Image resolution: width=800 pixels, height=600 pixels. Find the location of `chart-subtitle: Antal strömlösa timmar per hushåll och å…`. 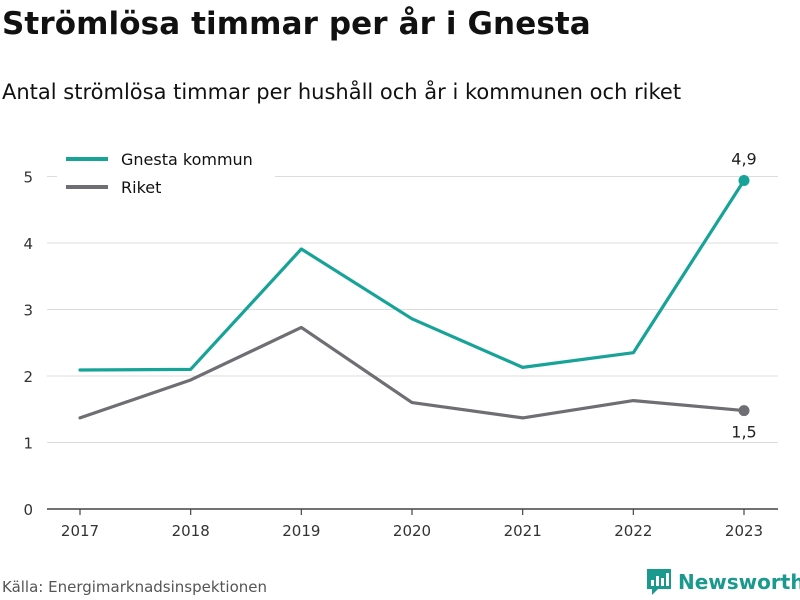

chart-subtitle: Antal strömlösa timmar per hushåll och å… is located at coordinates (342, 92).